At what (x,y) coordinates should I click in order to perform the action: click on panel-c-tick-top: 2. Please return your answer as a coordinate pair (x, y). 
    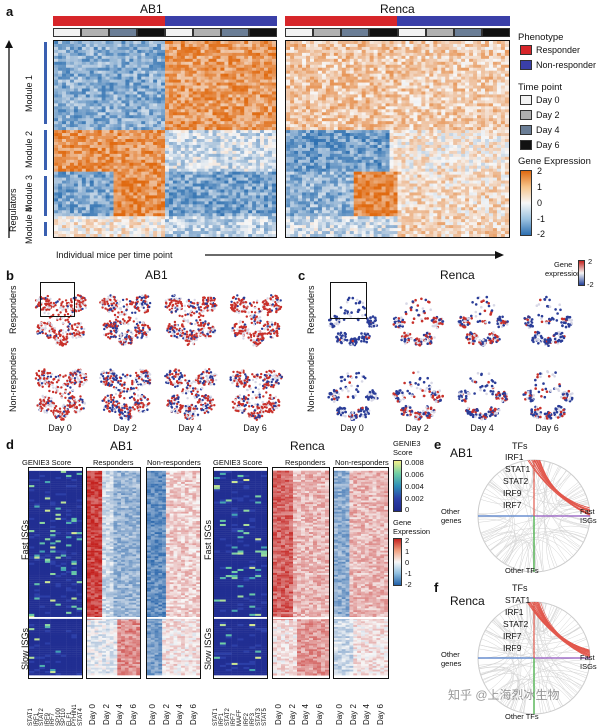
    Looking at the image, I should click on (590, 261).